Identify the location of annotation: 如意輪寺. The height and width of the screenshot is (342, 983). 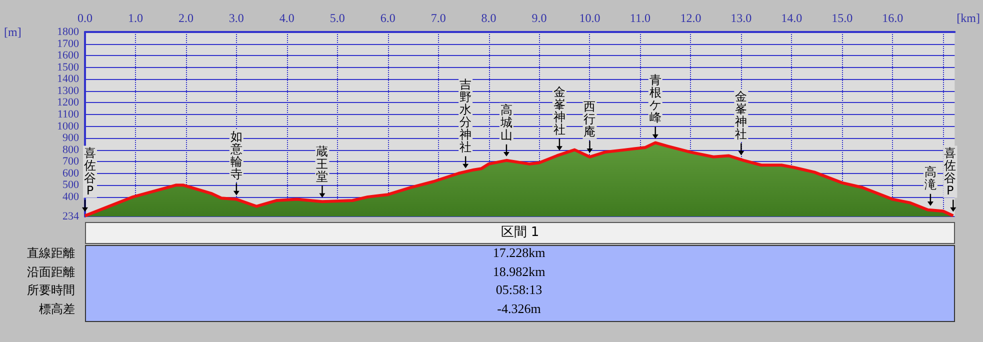
(235, 156).